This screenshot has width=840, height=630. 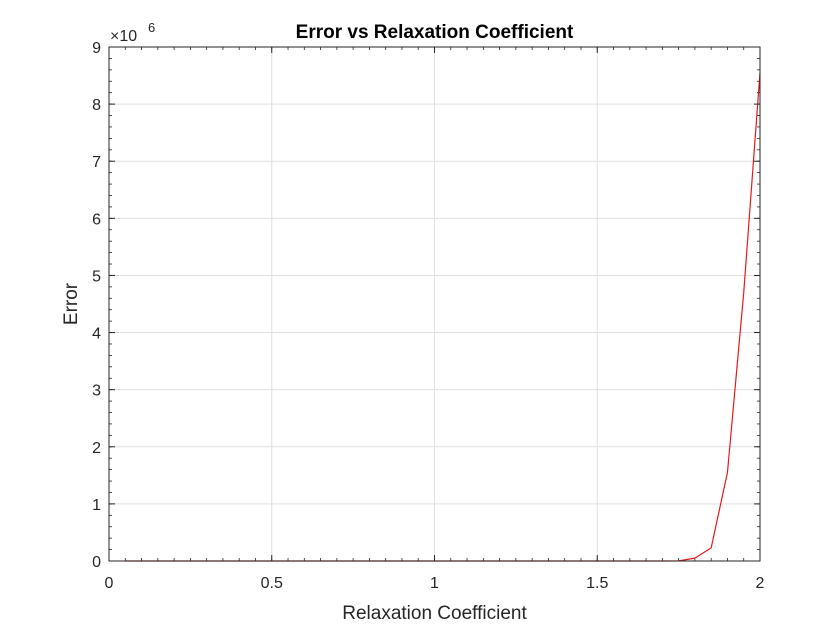 I want to click on y-tick-label: 0, so click(x=96, y=562).